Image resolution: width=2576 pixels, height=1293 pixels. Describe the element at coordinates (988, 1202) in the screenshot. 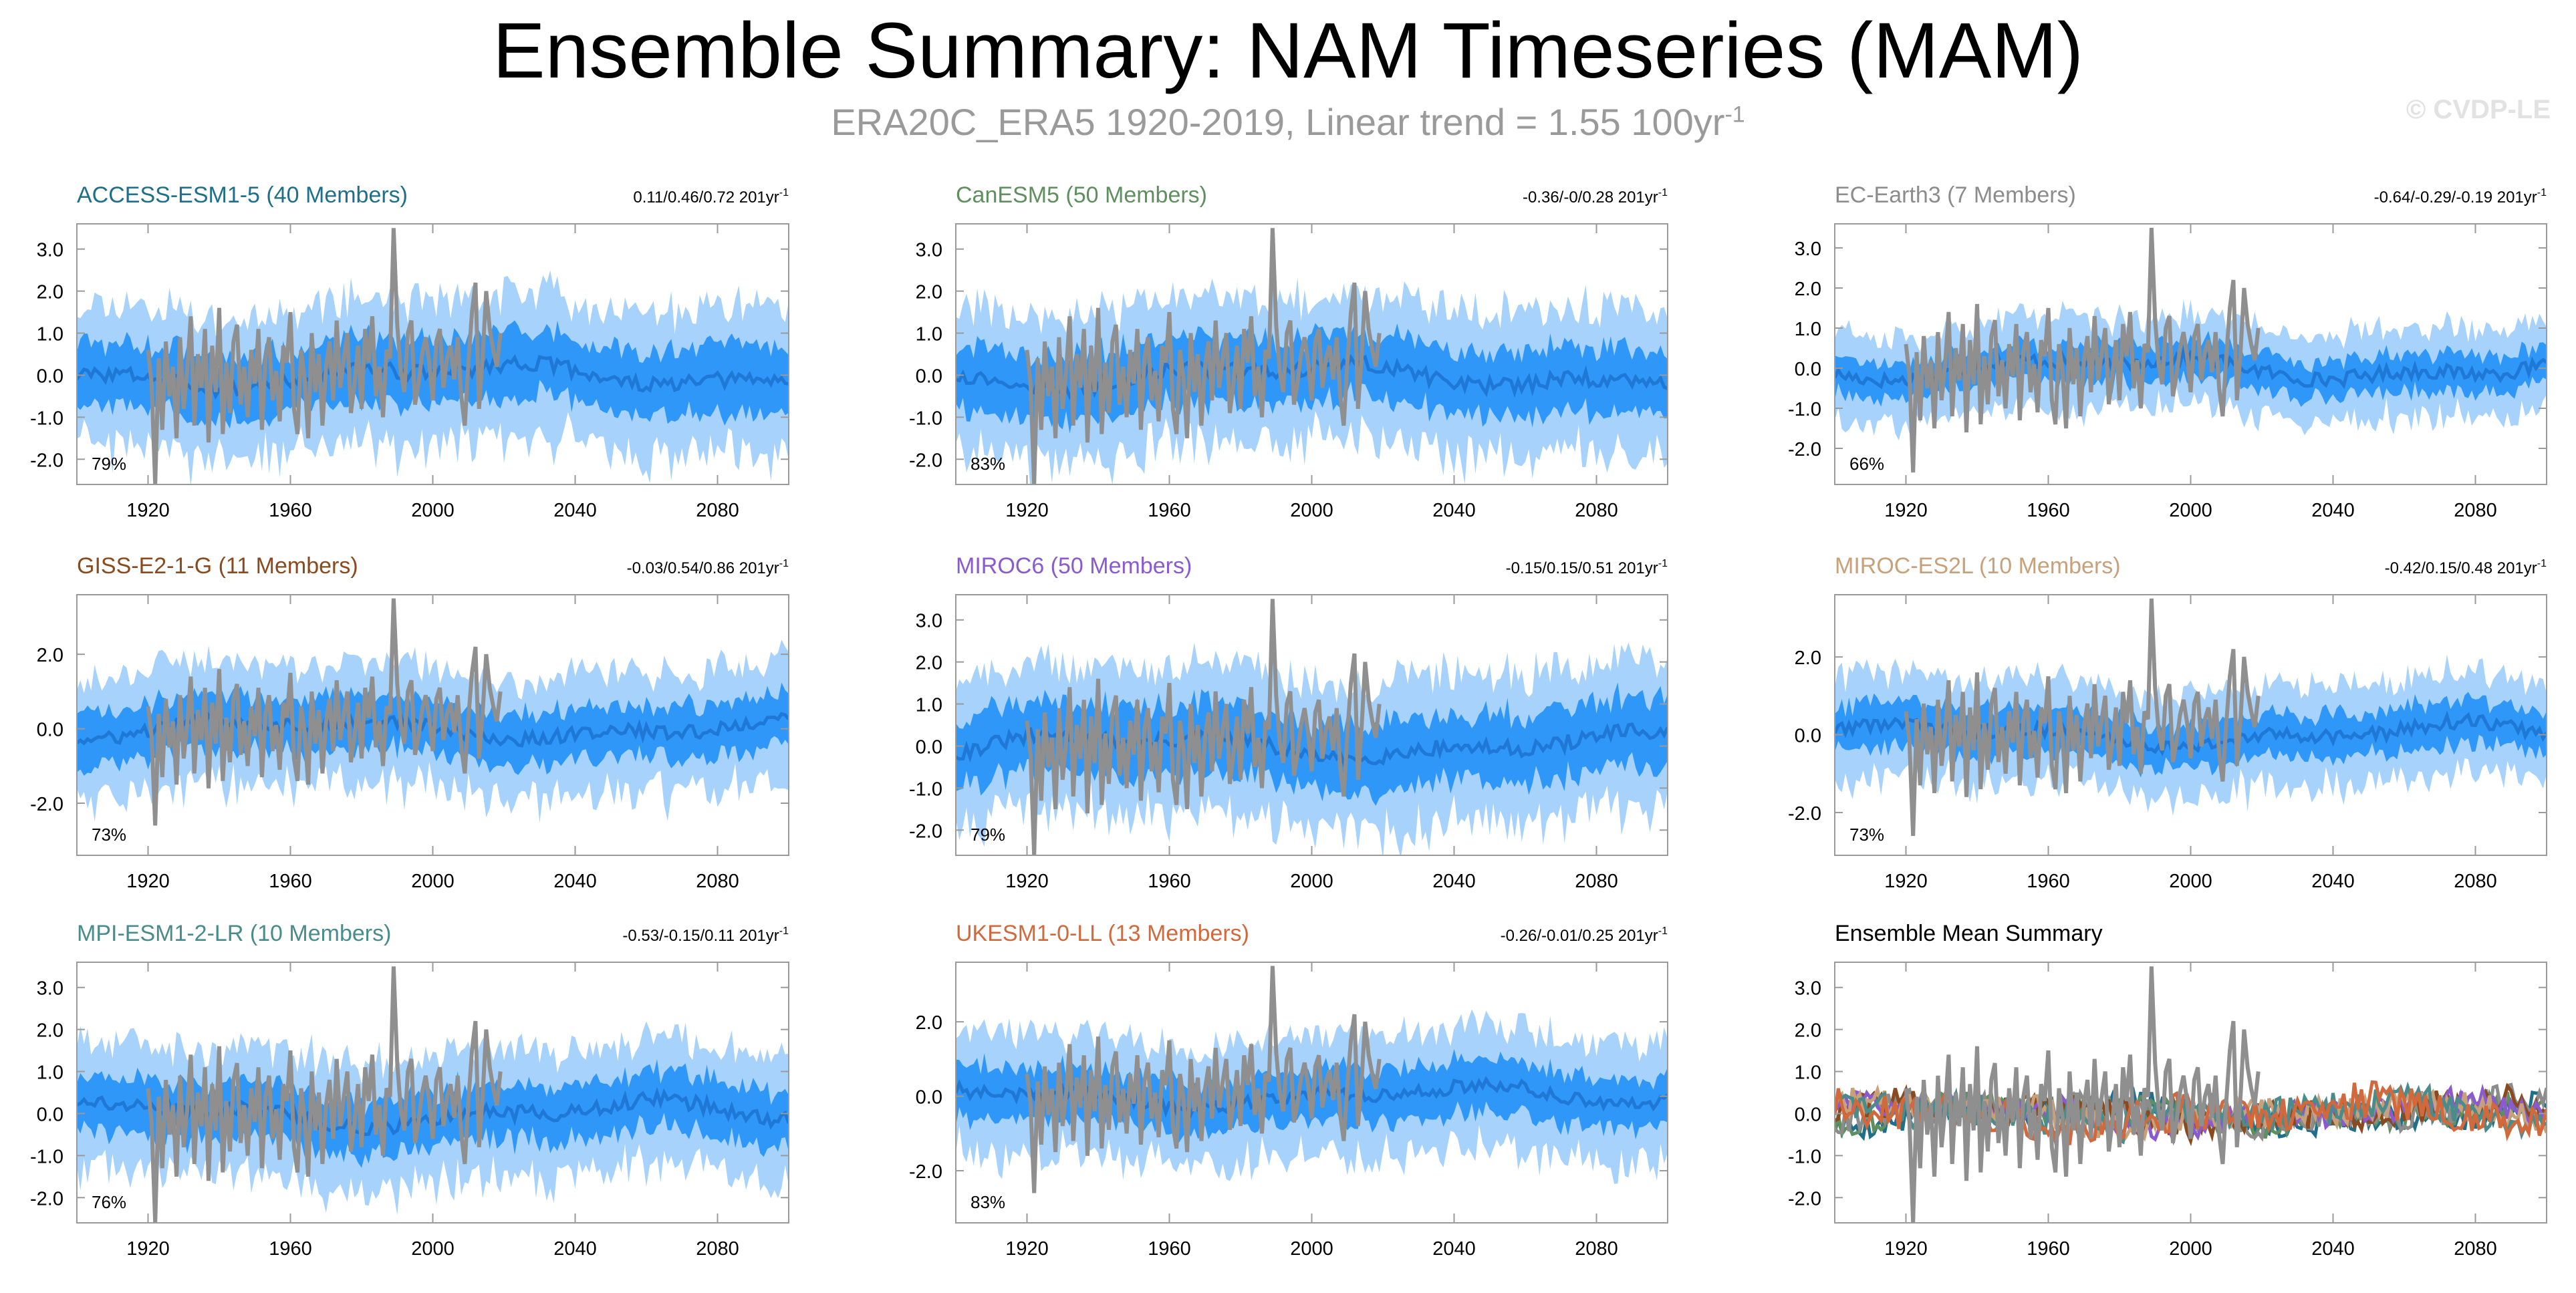

I see `percent-label: 83%` at that location.